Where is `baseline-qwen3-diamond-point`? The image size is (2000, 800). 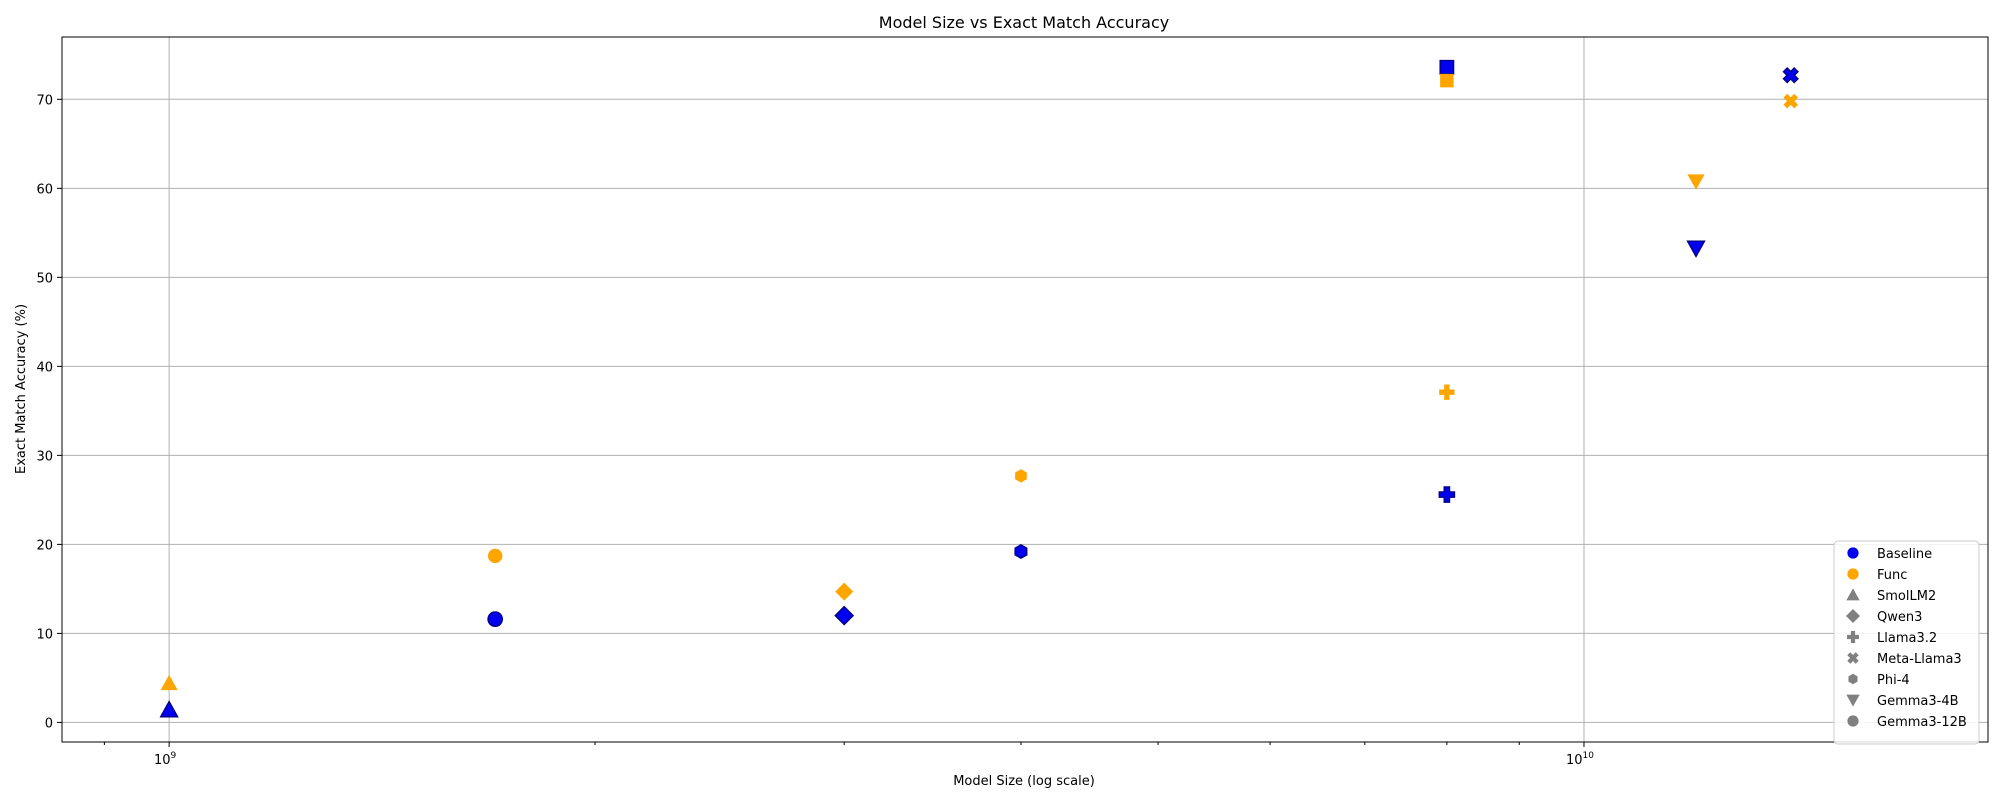 baseline-qwen3-diamond-point is located at coordinates (844, 615).